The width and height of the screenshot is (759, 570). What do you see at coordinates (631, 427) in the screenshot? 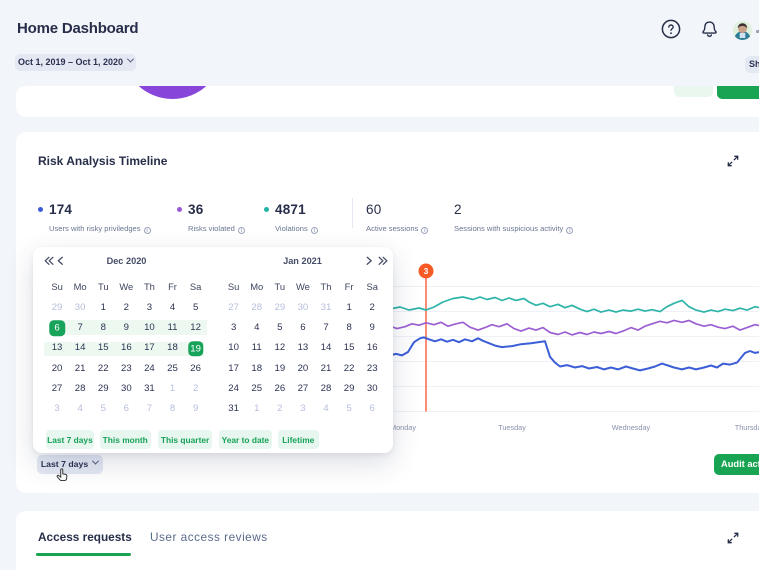
I see `svg-text: Wednesday` at bounding box center [631, 427].